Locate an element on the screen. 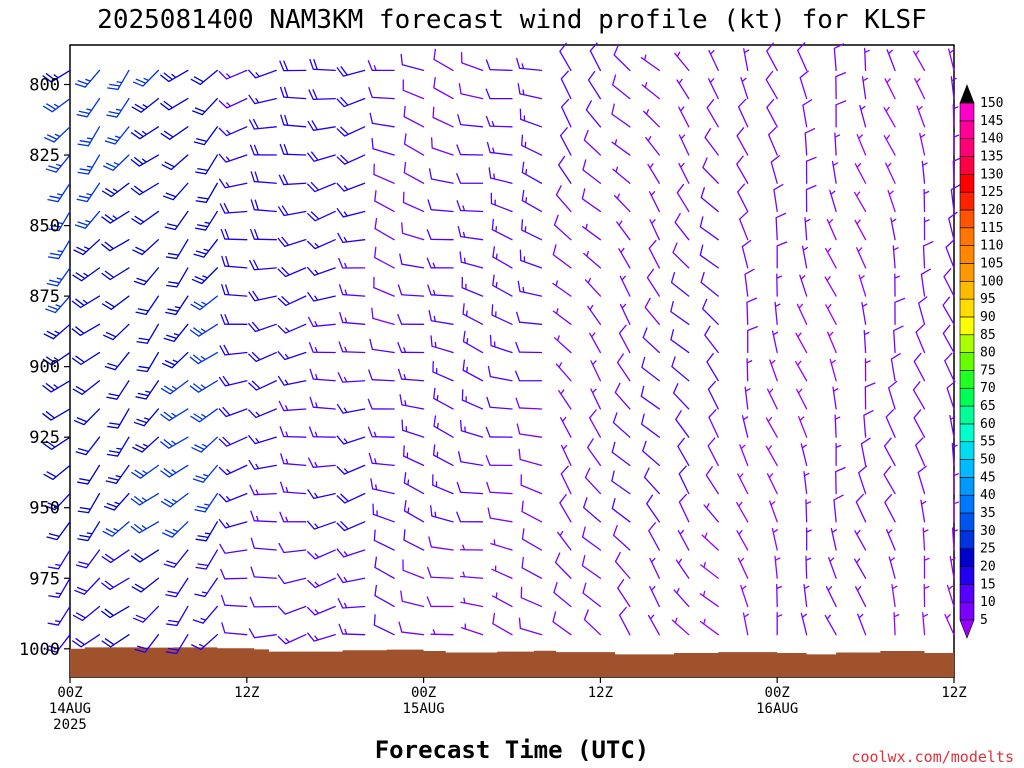  colorbar-label: 80 is located at coordinates (988, 353).